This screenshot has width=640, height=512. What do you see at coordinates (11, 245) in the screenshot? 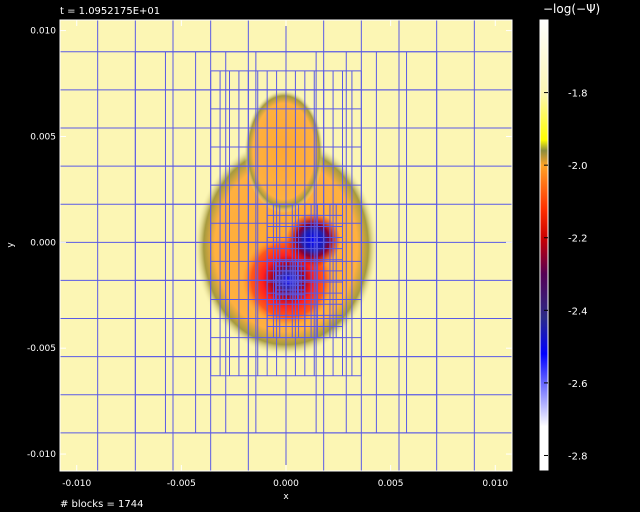
I see `y-axis-label: y` at bounding box center [11, 245].